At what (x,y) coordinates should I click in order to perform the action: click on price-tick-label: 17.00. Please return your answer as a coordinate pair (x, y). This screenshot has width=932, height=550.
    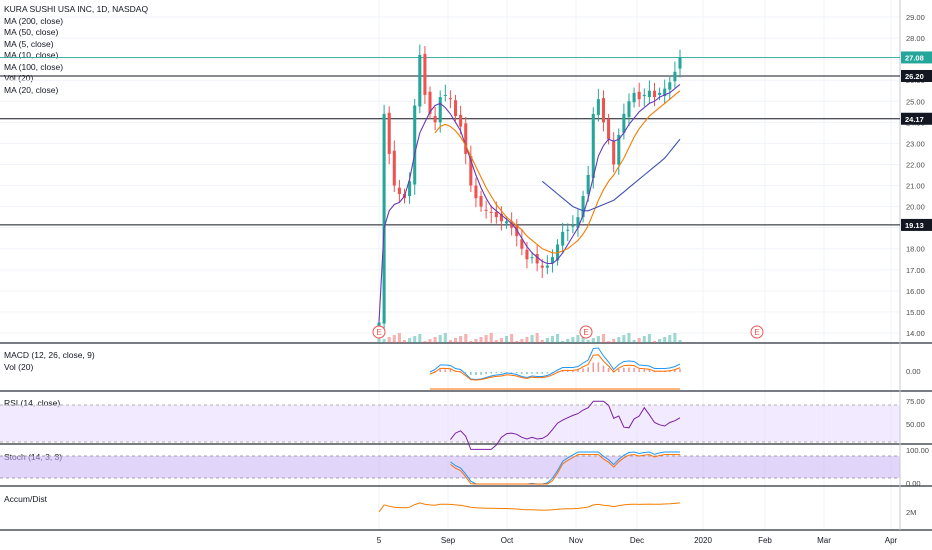
    Looking at the image, I should click on (915, 270).